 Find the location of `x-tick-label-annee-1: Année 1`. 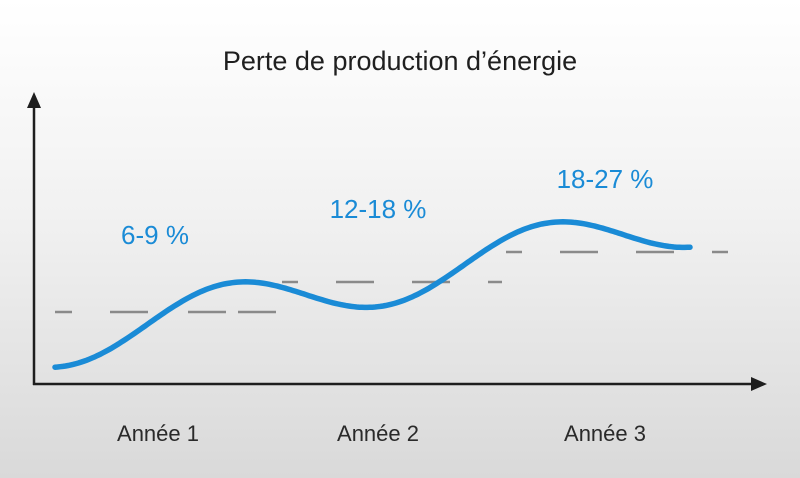

x-tick-label-annee-1: Année 1 is located at coordinates (158, 433).